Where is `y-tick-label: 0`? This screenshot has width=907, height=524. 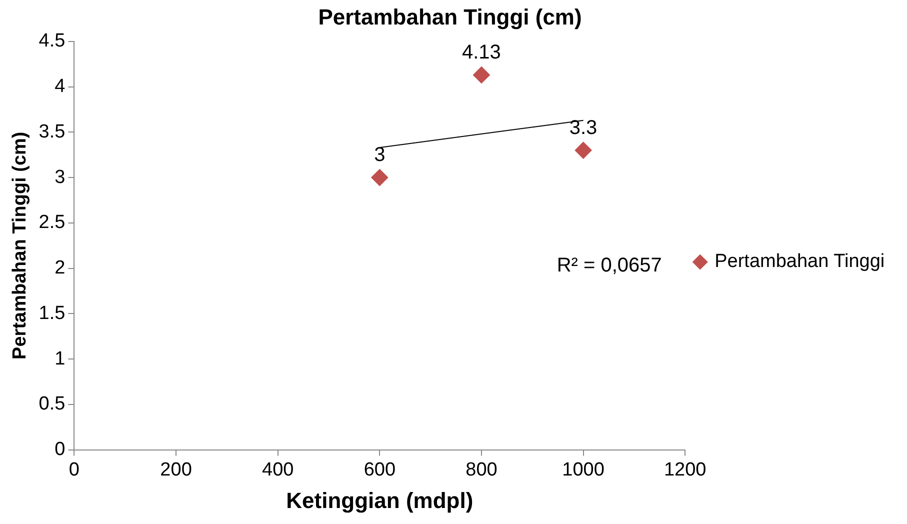
y-tick-label: 0 is located at coordinates (60, 449).